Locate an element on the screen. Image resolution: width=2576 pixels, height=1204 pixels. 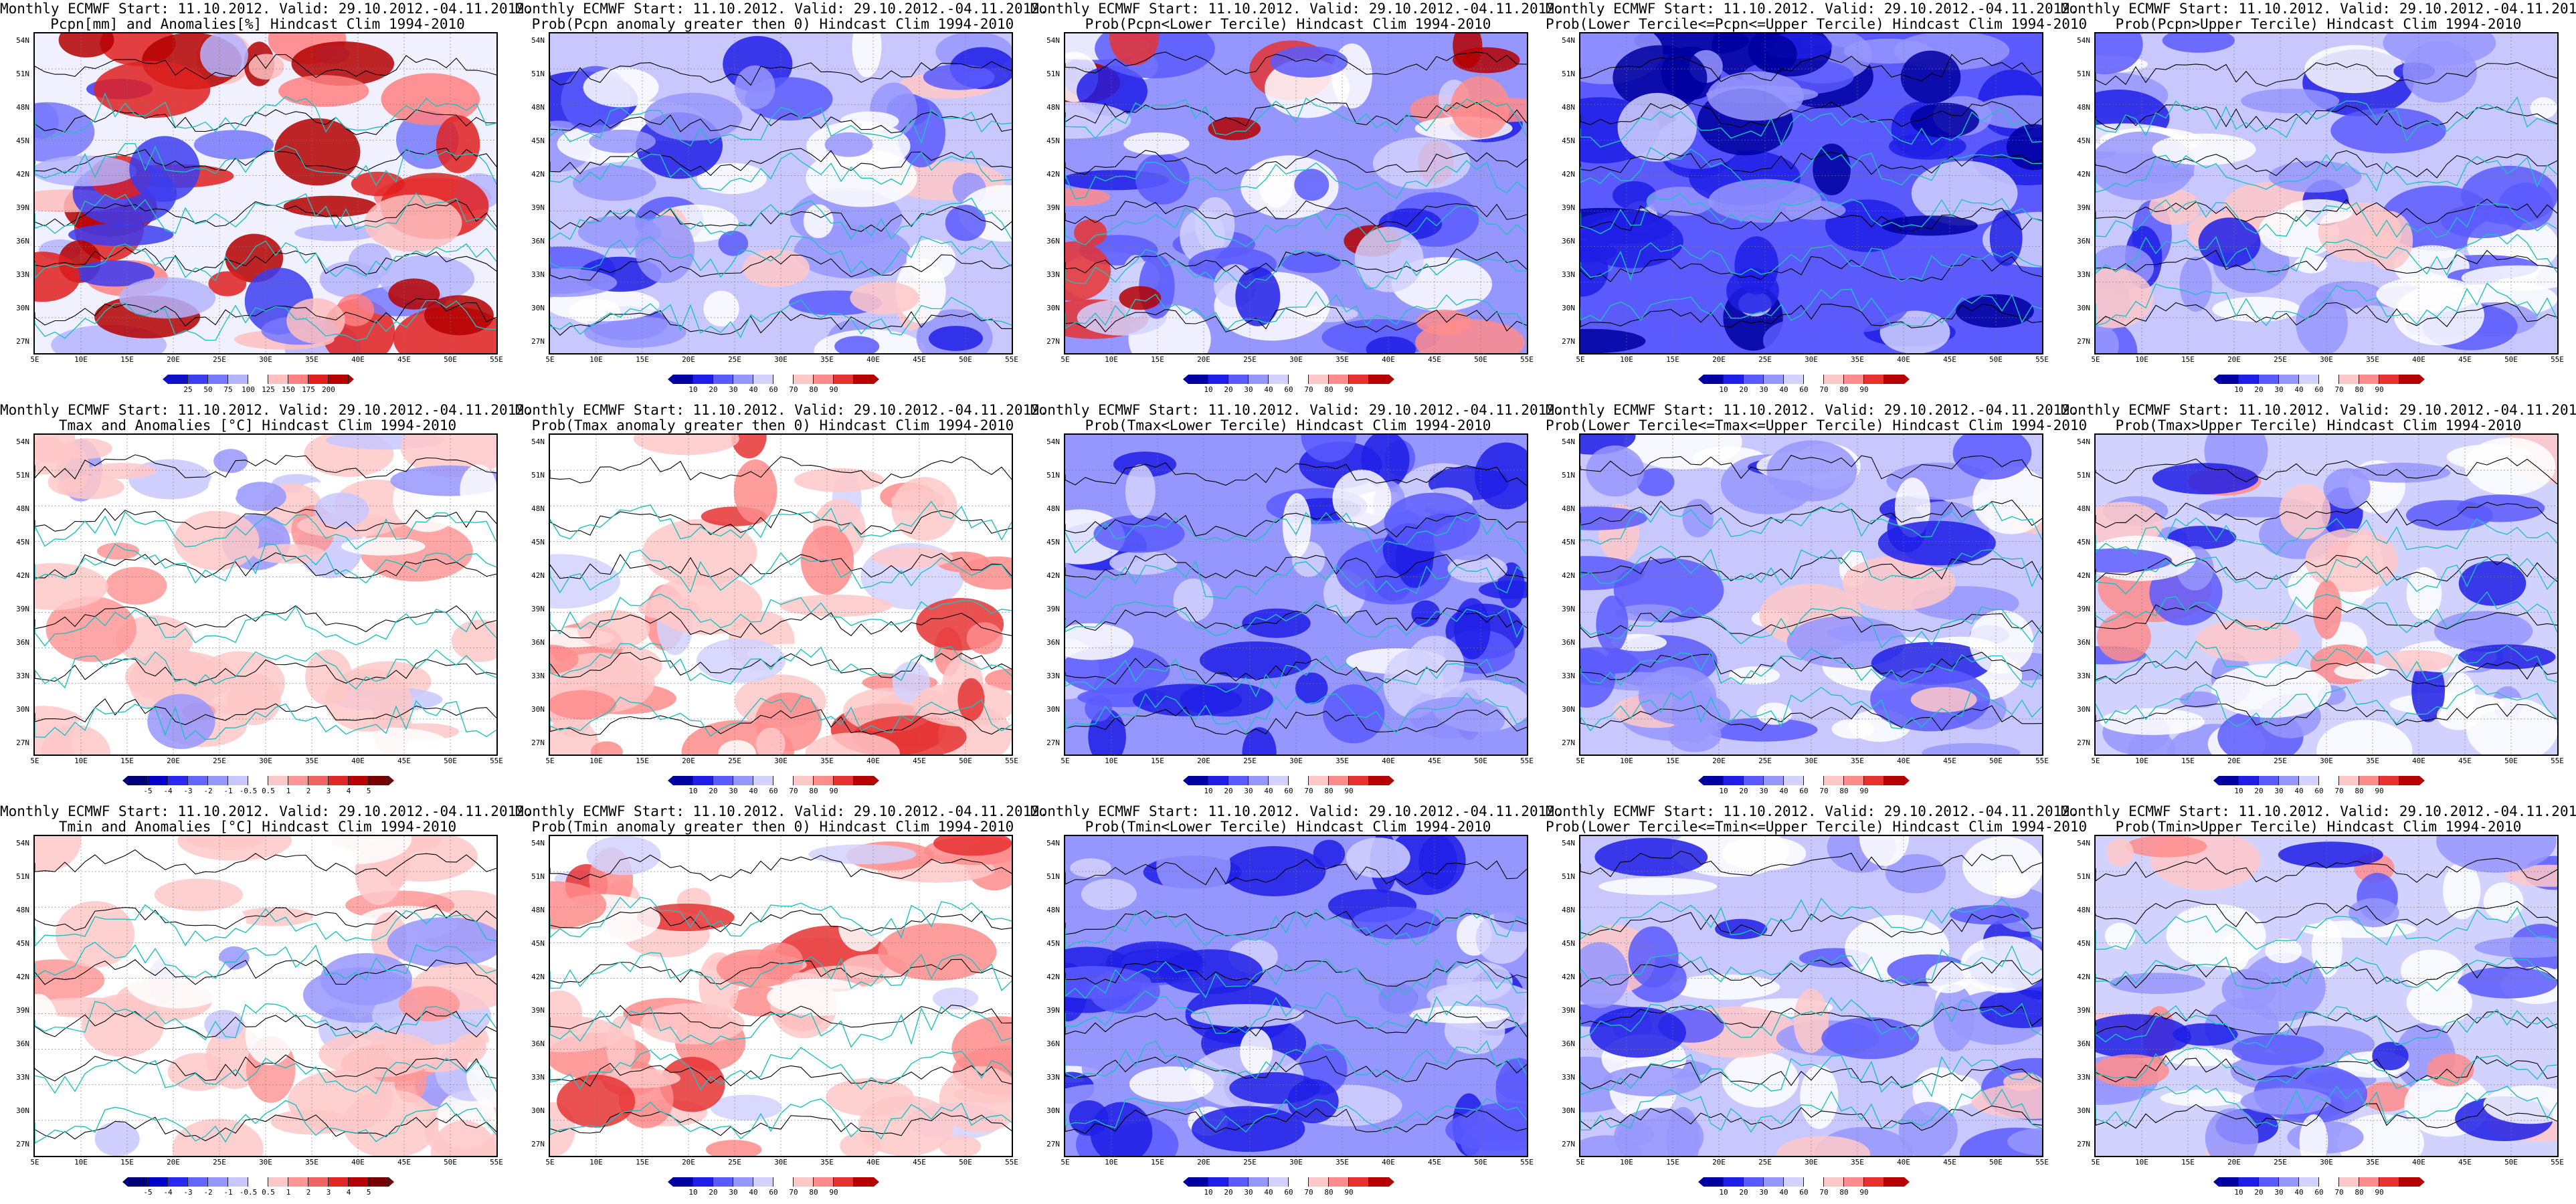
color-bar: 10 20 30 40 60 70 80 90 is located at coordinates (773, 788).